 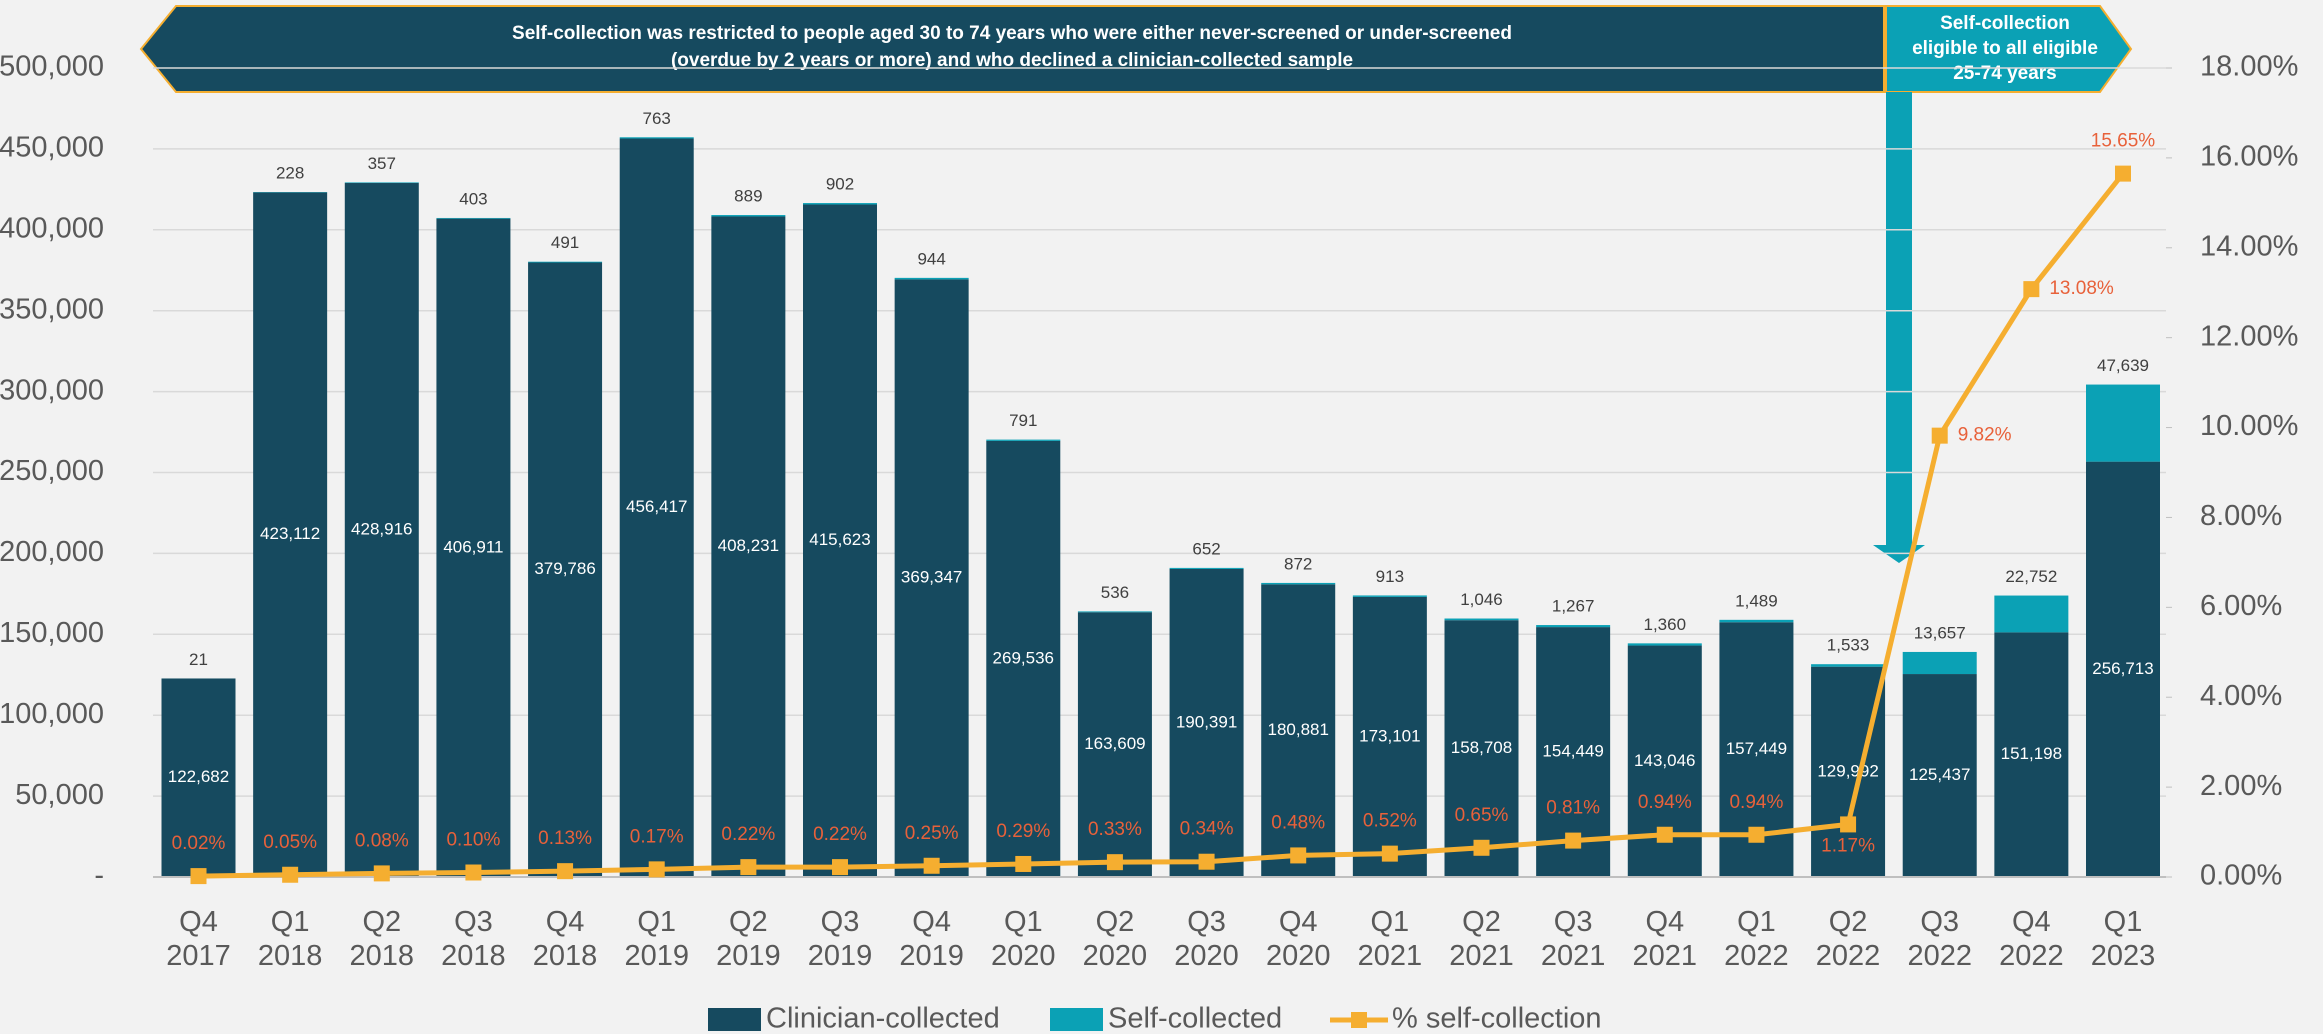 I want to click on x-tick-label: Q2 2021, so click(x=1481, y=939).